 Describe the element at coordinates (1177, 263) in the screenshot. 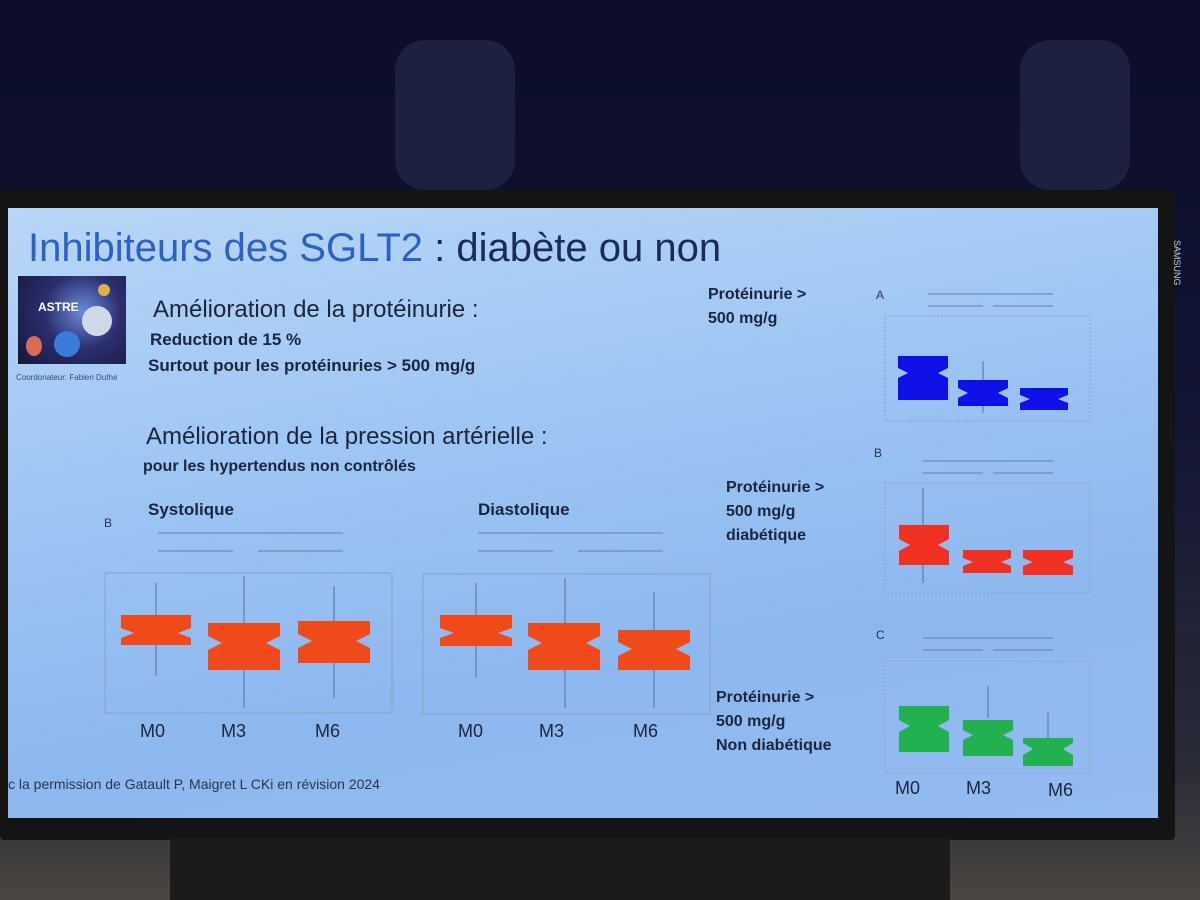

I see `tv-brand: SAMSUNG` at that location.